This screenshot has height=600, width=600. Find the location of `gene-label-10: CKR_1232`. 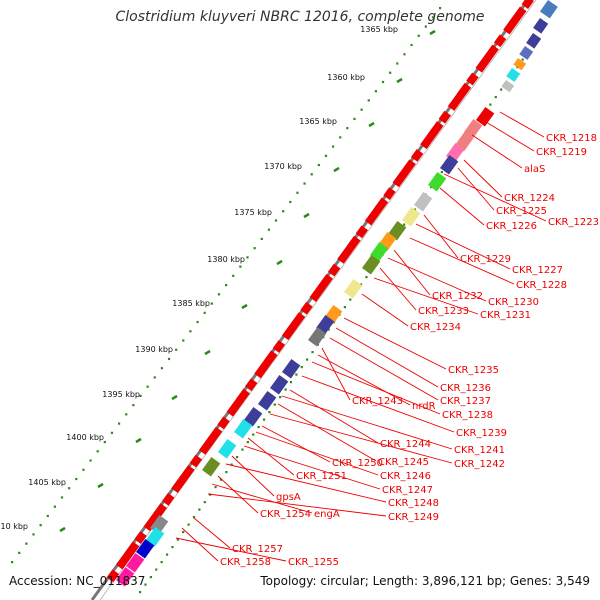

gene-label-10: CKR_1232 is located at coordinates (457, 296).